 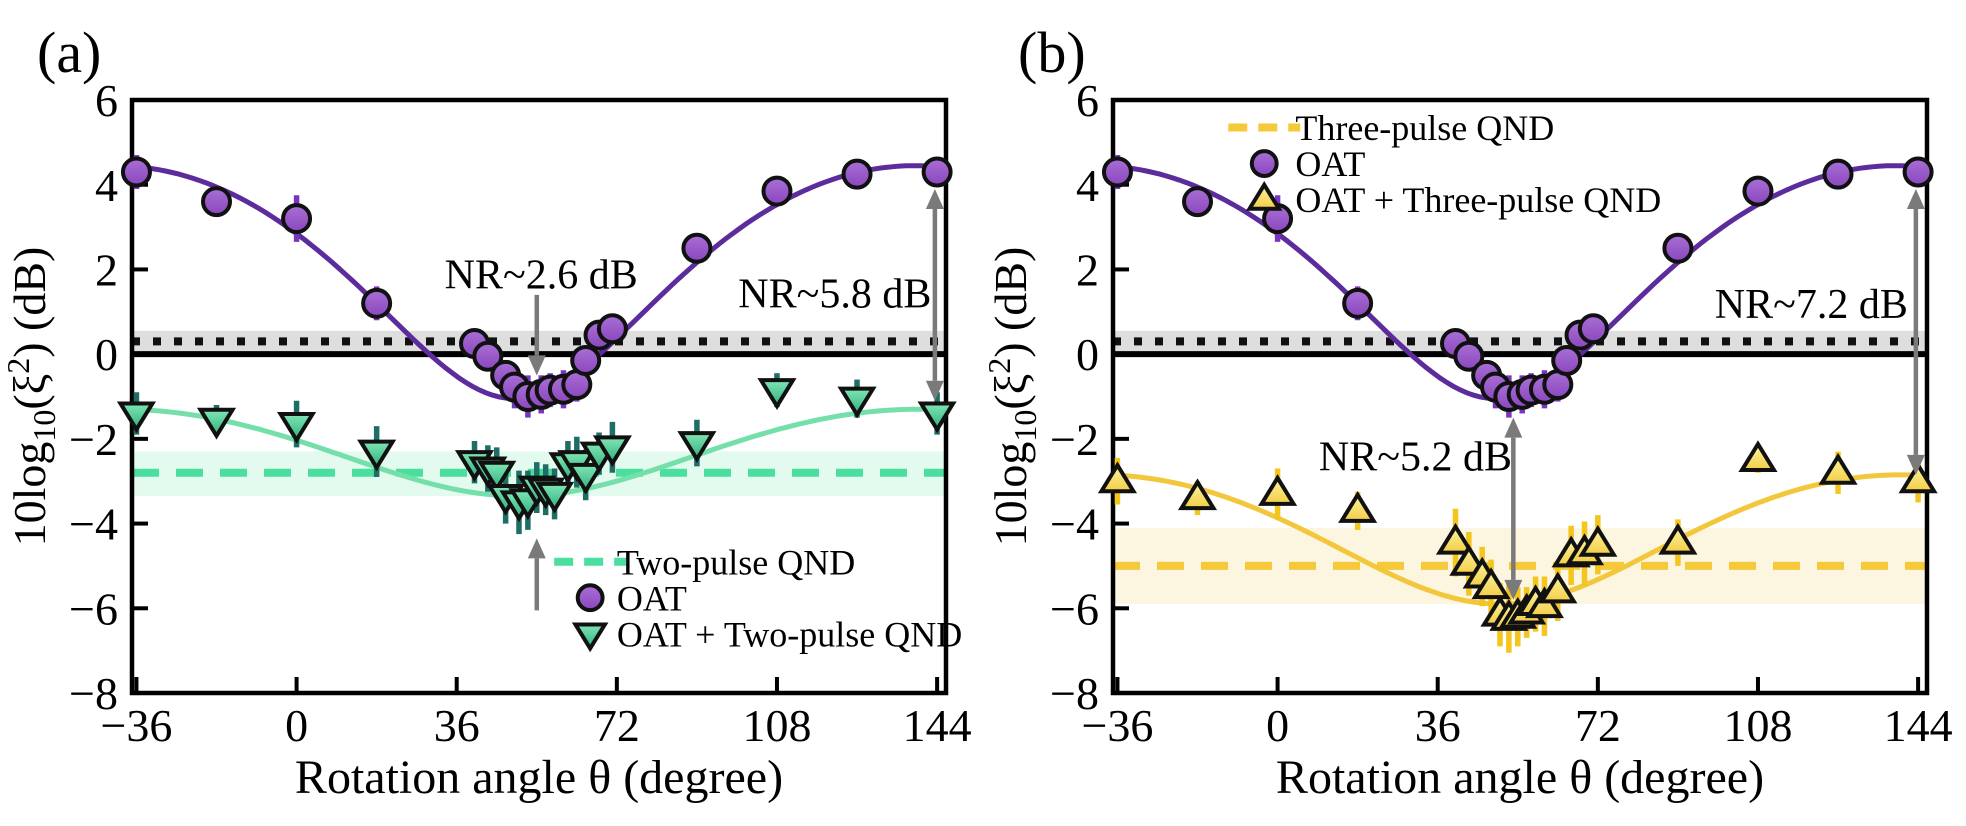 What do you see at coordinates (1052, 52) in the screenshot?
I see `panel-label: (b)` at bounding box center [1052, 52].